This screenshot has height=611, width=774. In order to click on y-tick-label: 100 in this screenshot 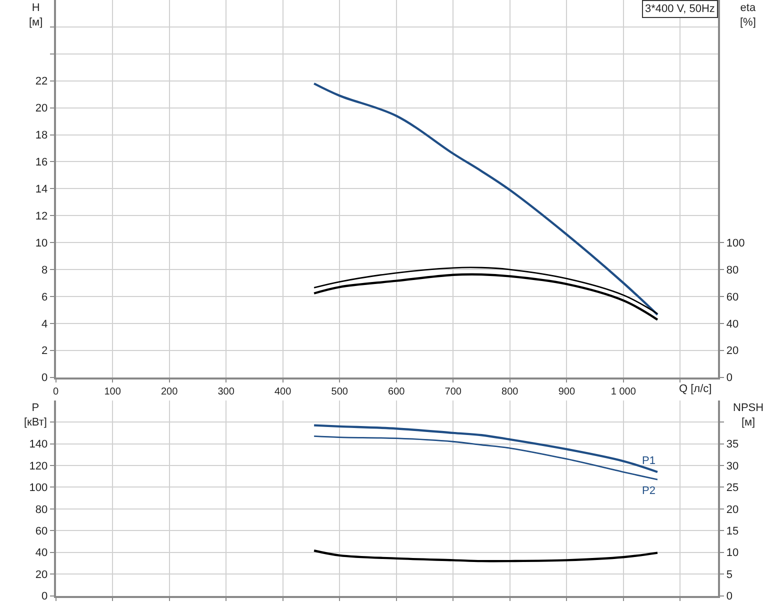, I will do `click(38, 488)`.